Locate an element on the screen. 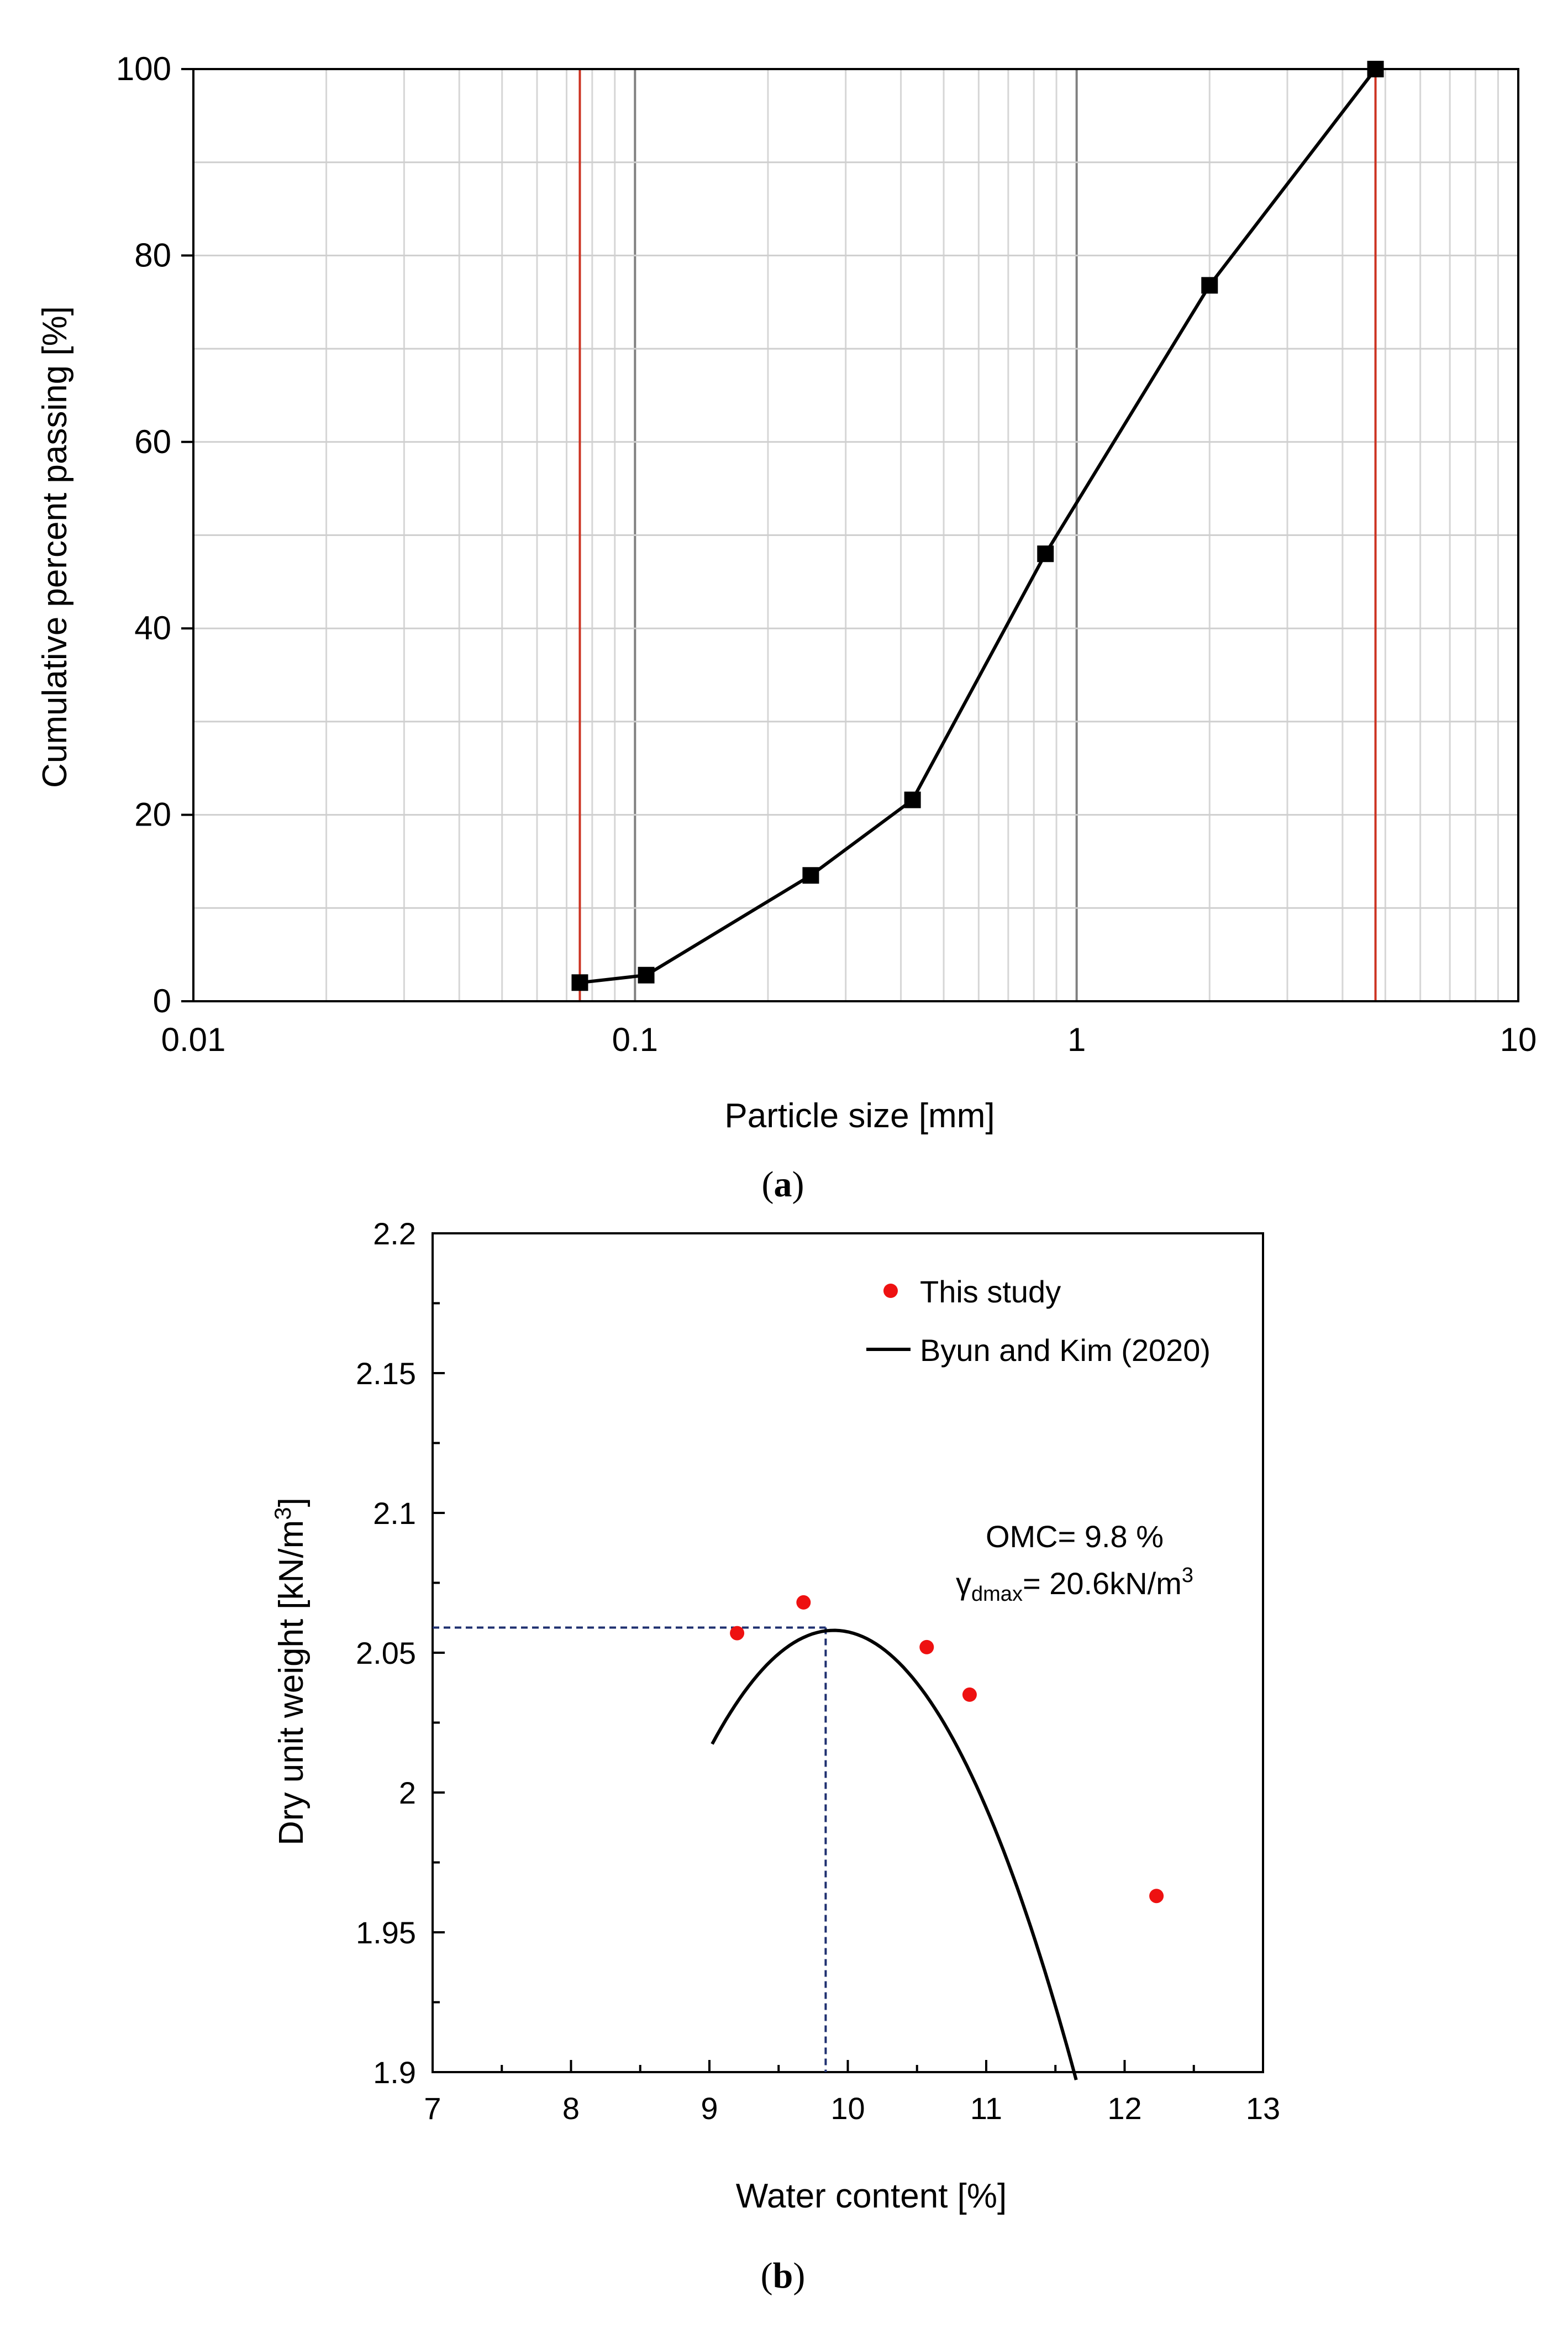  chart-a-caption: (a) is located at coordinates (783, 1184).